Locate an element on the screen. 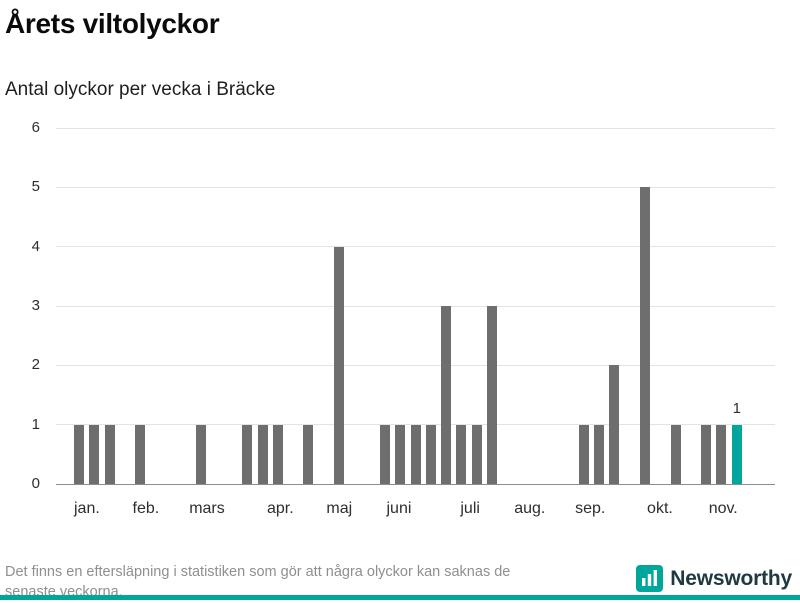 The image size is (800, 603). chart-subtitle: Antal olyckor per vecka i Bräcke is located at coordinates (140, 89).